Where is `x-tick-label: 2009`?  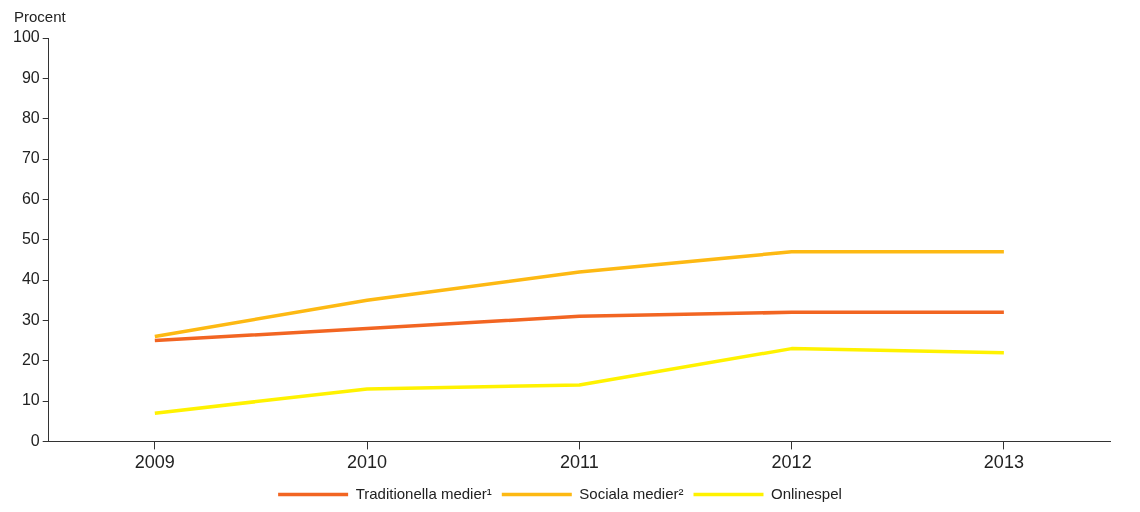 x-tick-label: 2009 is located at coordinates (154, 462).